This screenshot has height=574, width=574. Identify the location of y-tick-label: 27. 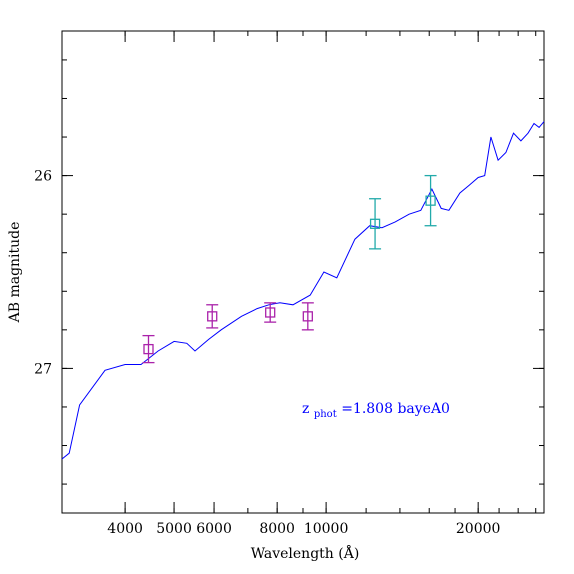
(43, 369).